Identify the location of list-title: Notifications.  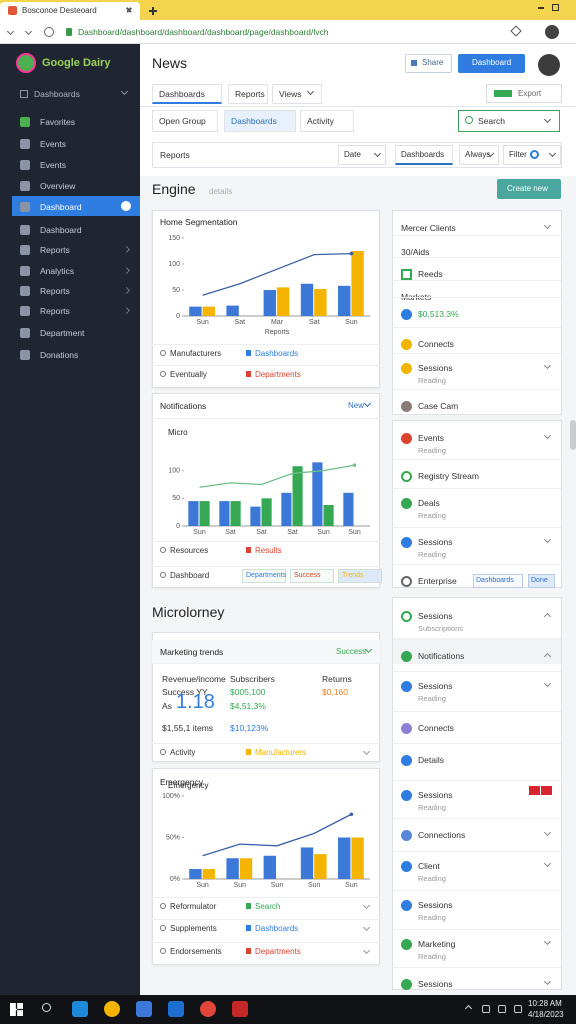
(441, 656).